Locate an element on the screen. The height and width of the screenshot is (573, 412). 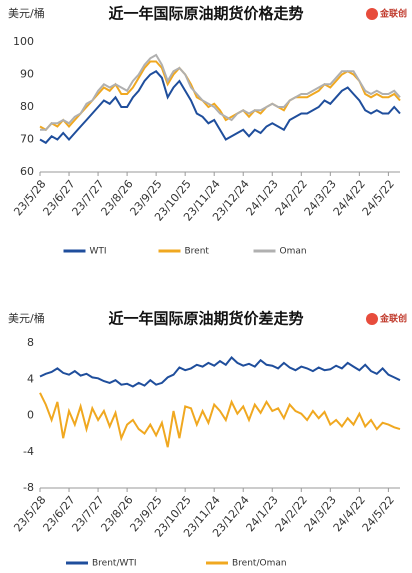
y-tick-label: 70 is located at coordinates (27, 139).